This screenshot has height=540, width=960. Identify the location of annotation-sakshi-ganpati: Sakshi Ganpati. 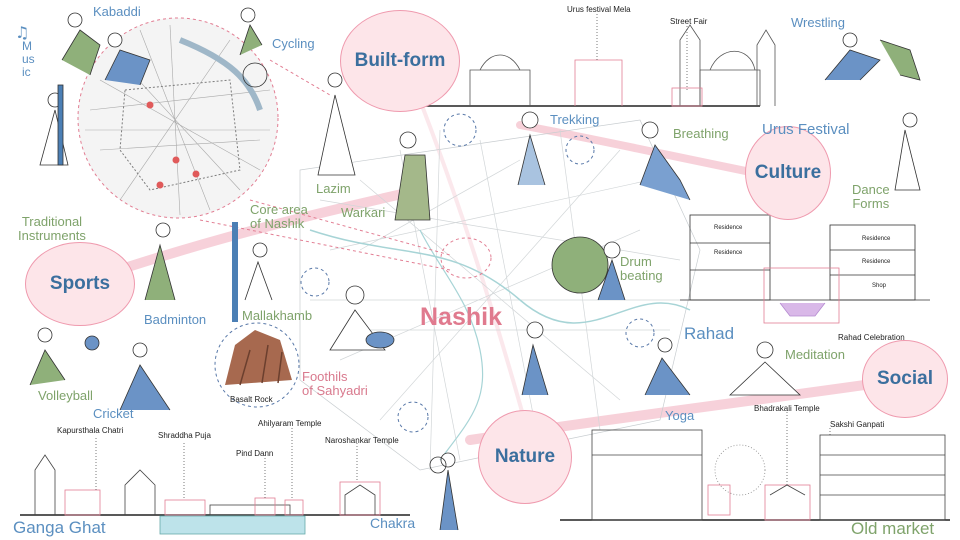
(857, 424).